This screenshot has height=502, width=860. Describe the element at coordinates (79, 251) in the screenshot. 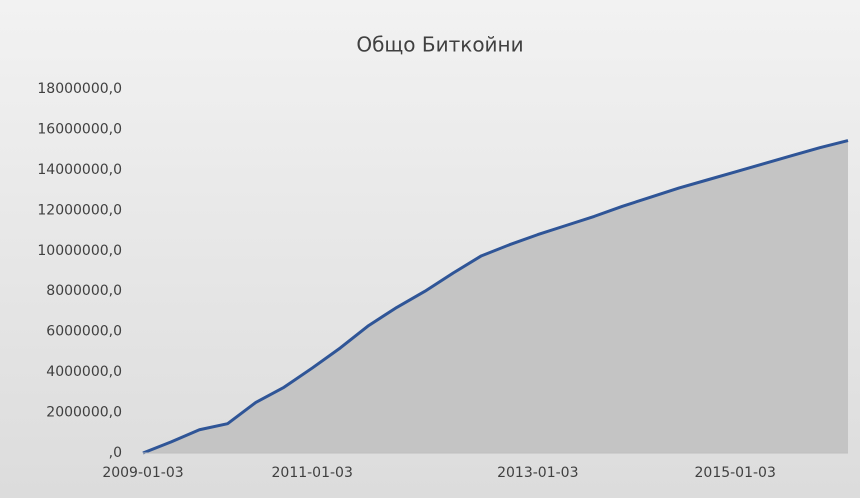

I see `y-tick-label: 10000000,0` at that location.